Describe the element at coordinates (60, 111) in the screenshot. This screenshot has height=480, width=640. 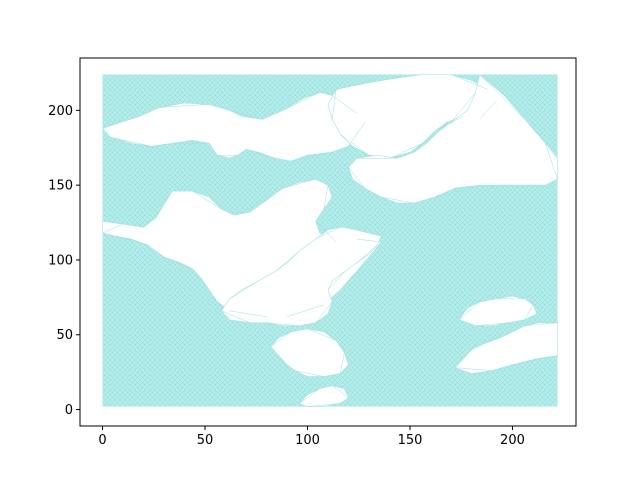
I see `y-tick-label: 200` at that location.